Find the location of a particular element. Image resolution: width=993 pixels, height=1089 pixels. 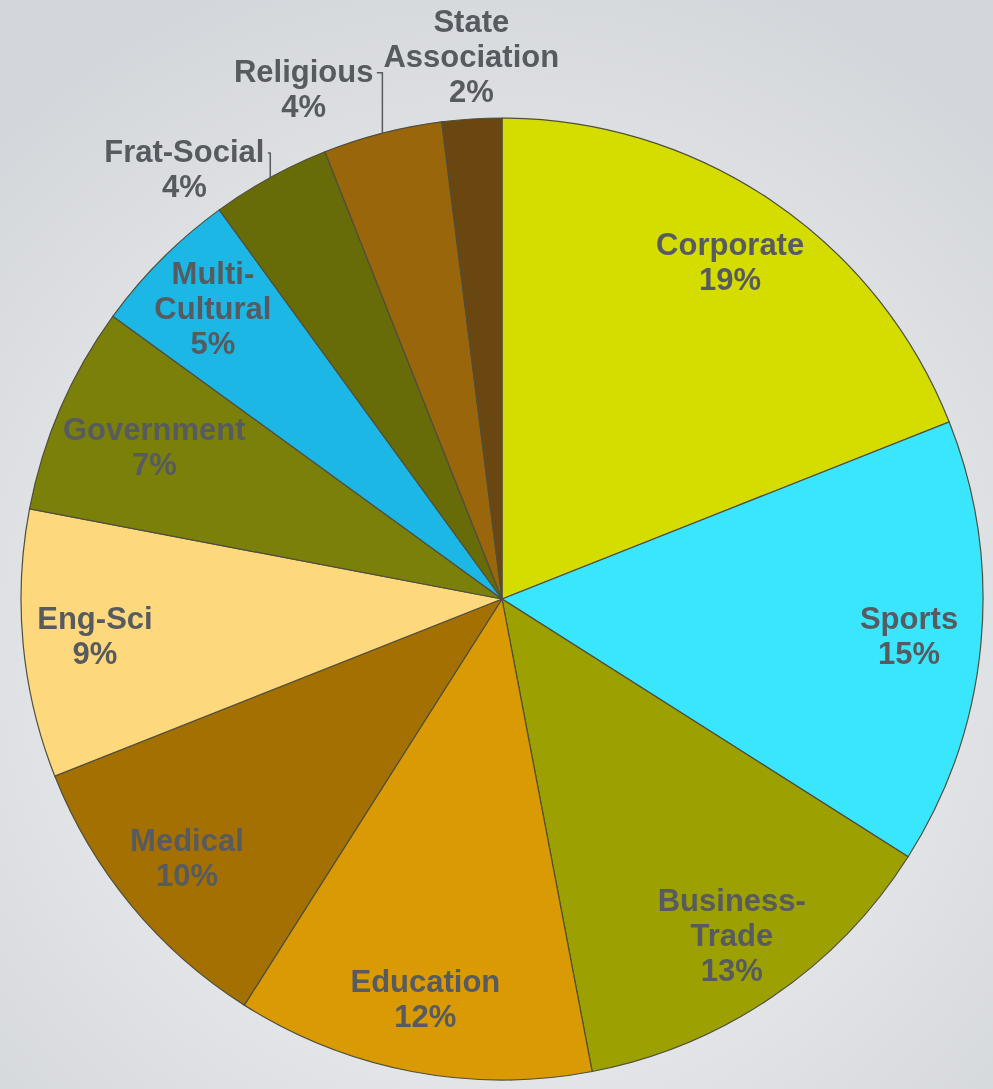

slice-label: Education is located at coordinates (425, 982).